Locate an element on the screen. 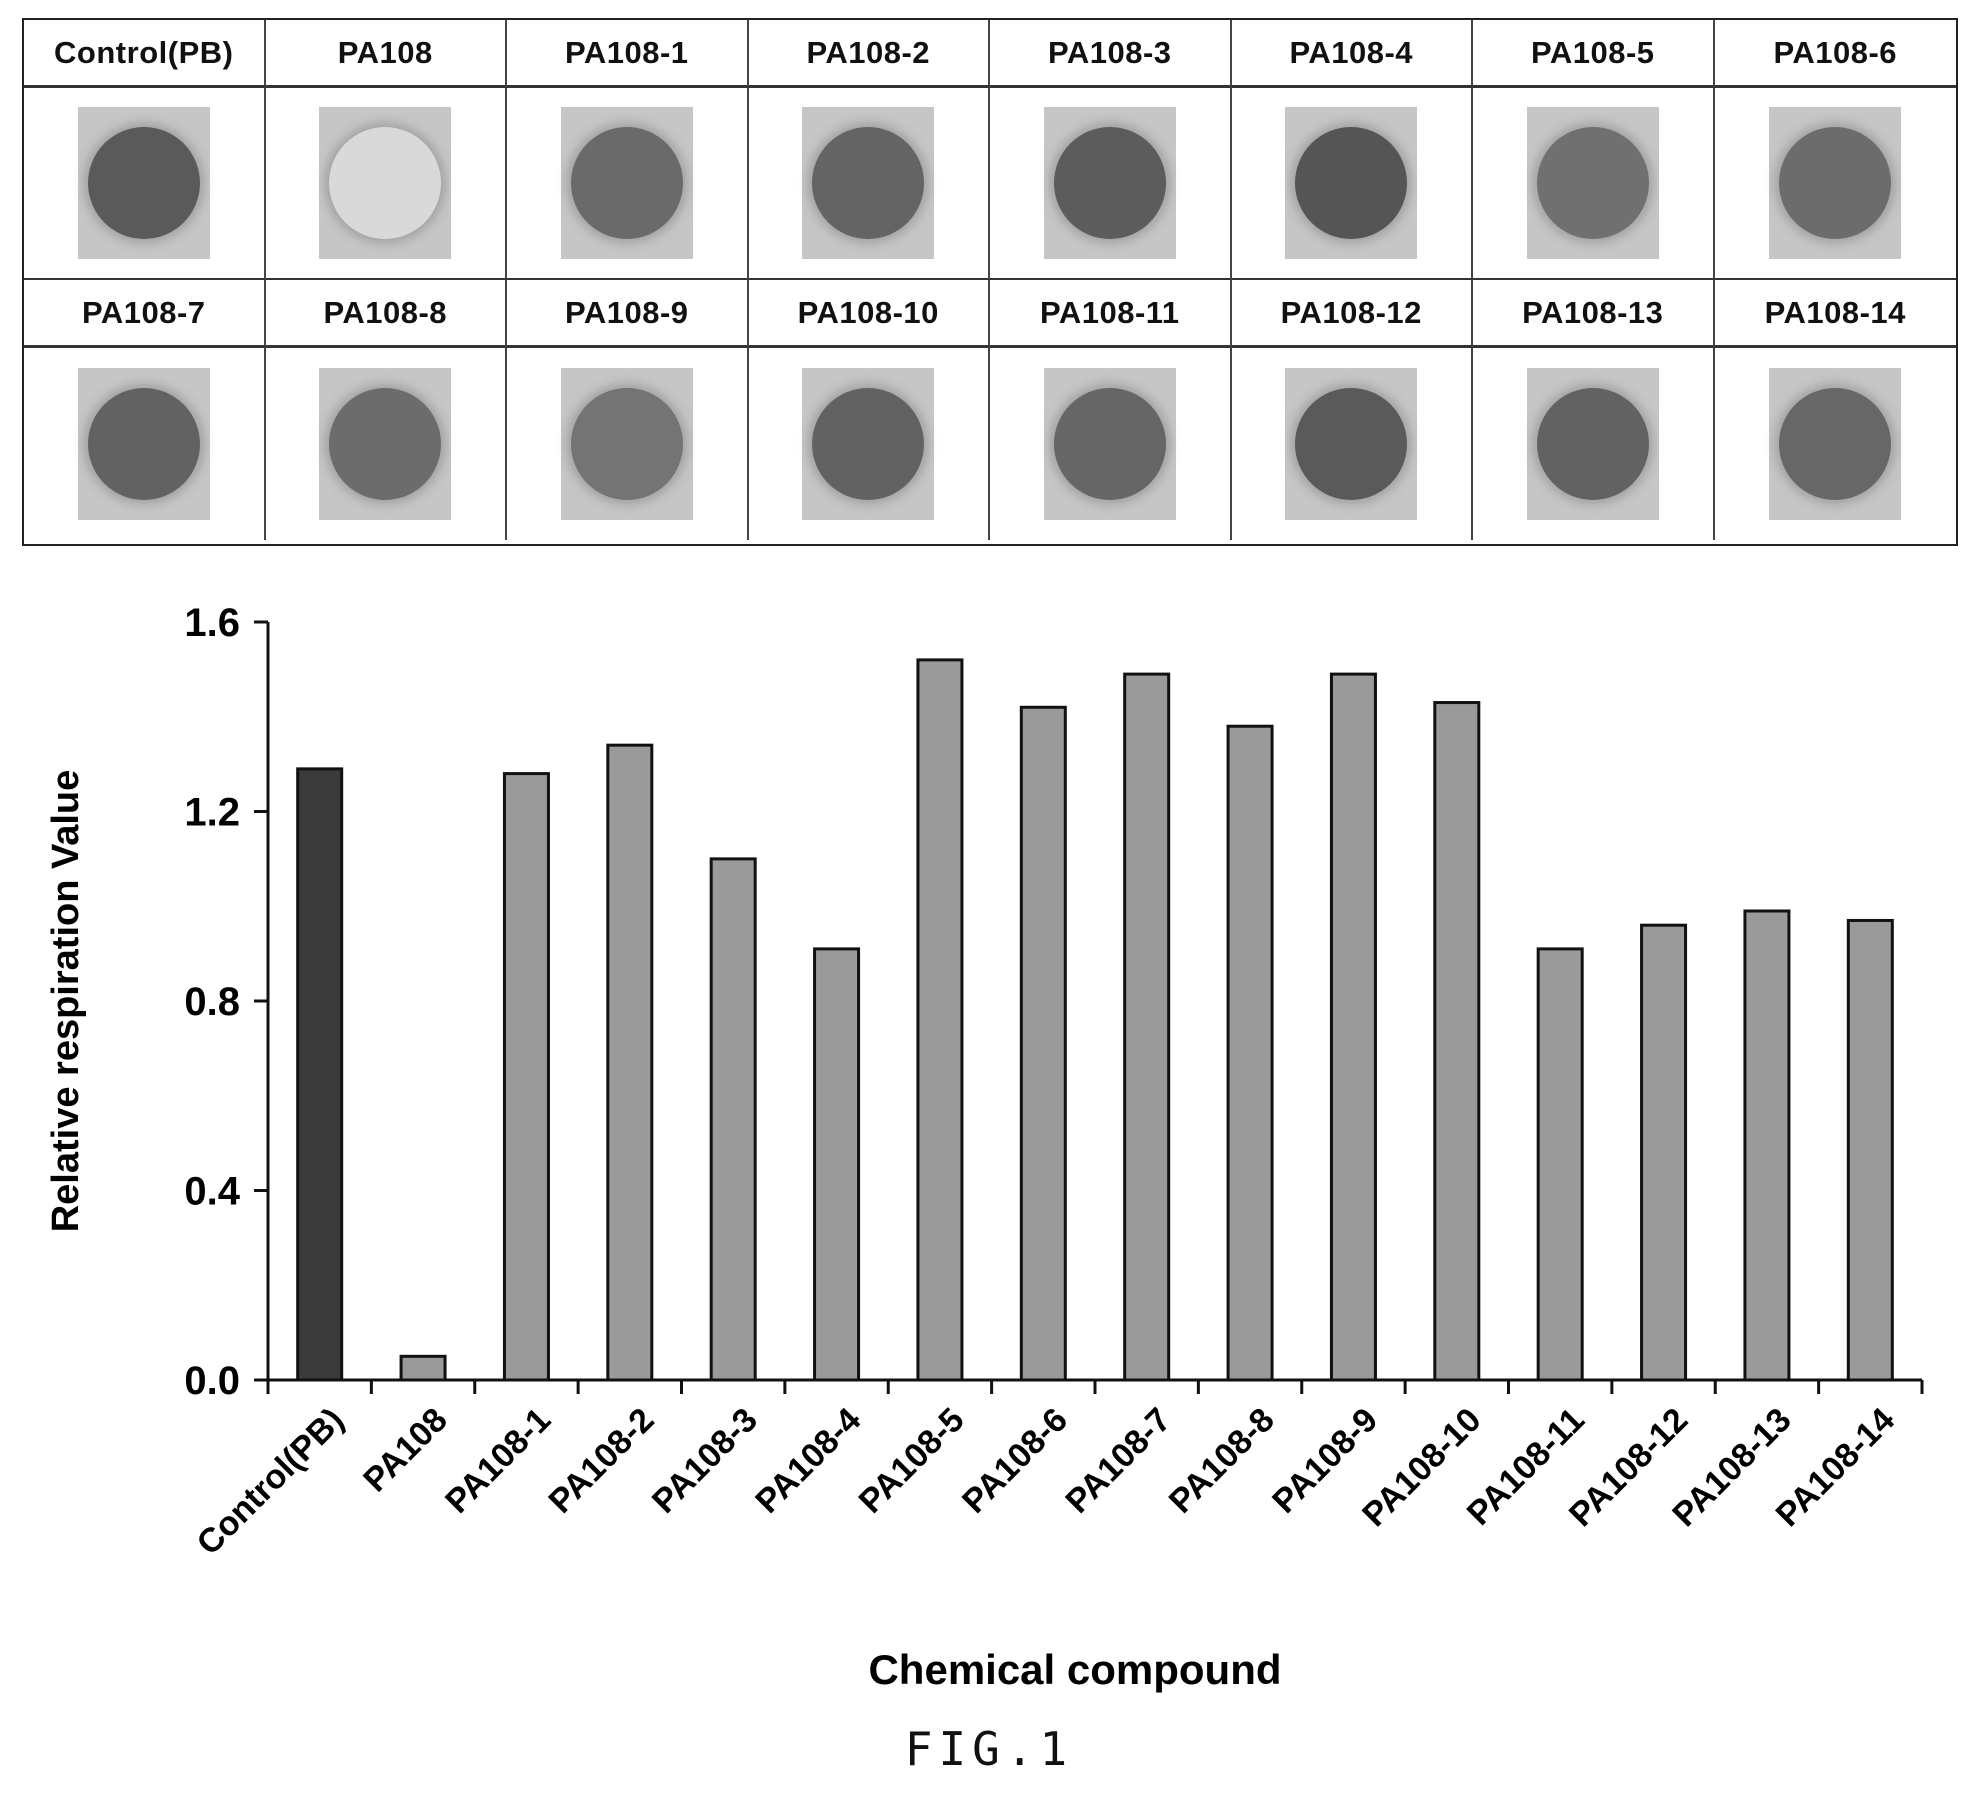  plate-label: PA108-6 is located at coordinates (1835, 54).